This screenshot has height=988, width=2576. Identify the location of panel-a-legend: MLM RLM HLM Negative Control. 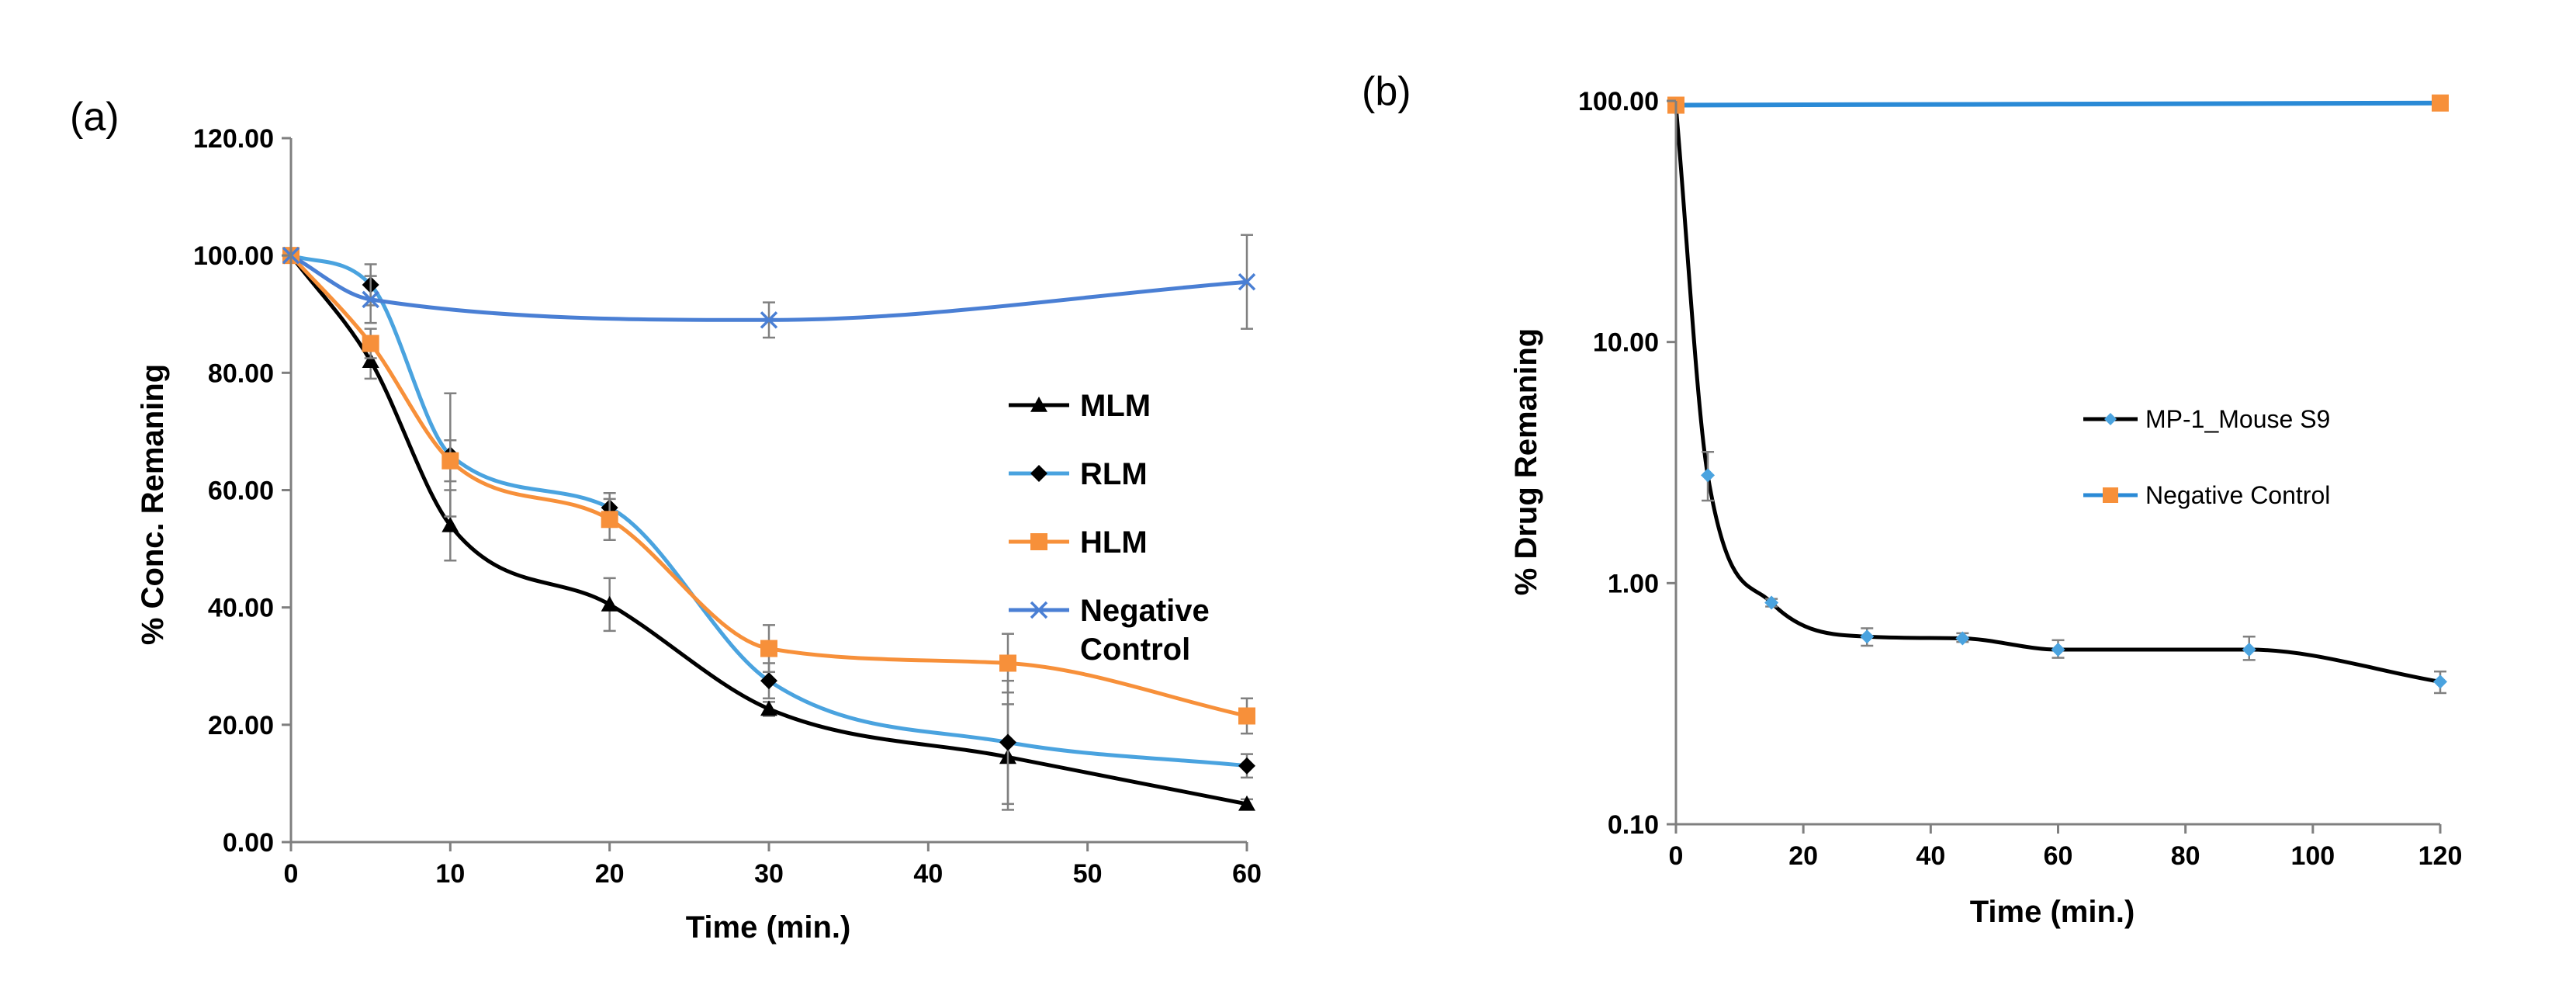
(1109, 528).